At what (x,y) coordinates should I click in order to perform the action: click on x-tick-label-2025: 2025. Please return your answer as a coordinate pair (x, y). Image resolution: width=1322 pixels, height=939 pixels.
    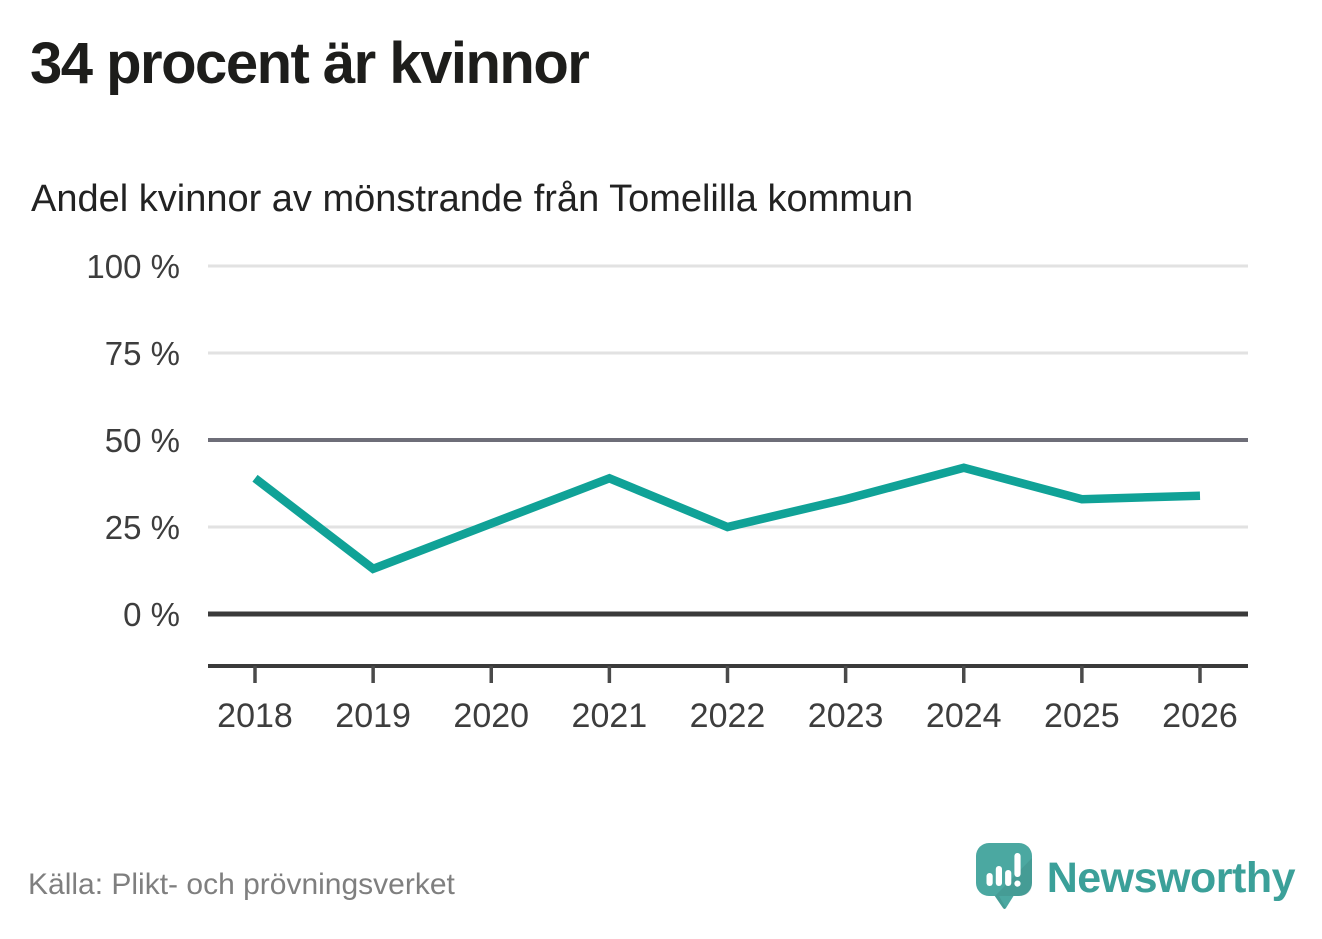
    Looking at the image, I should click on (1082, 716).